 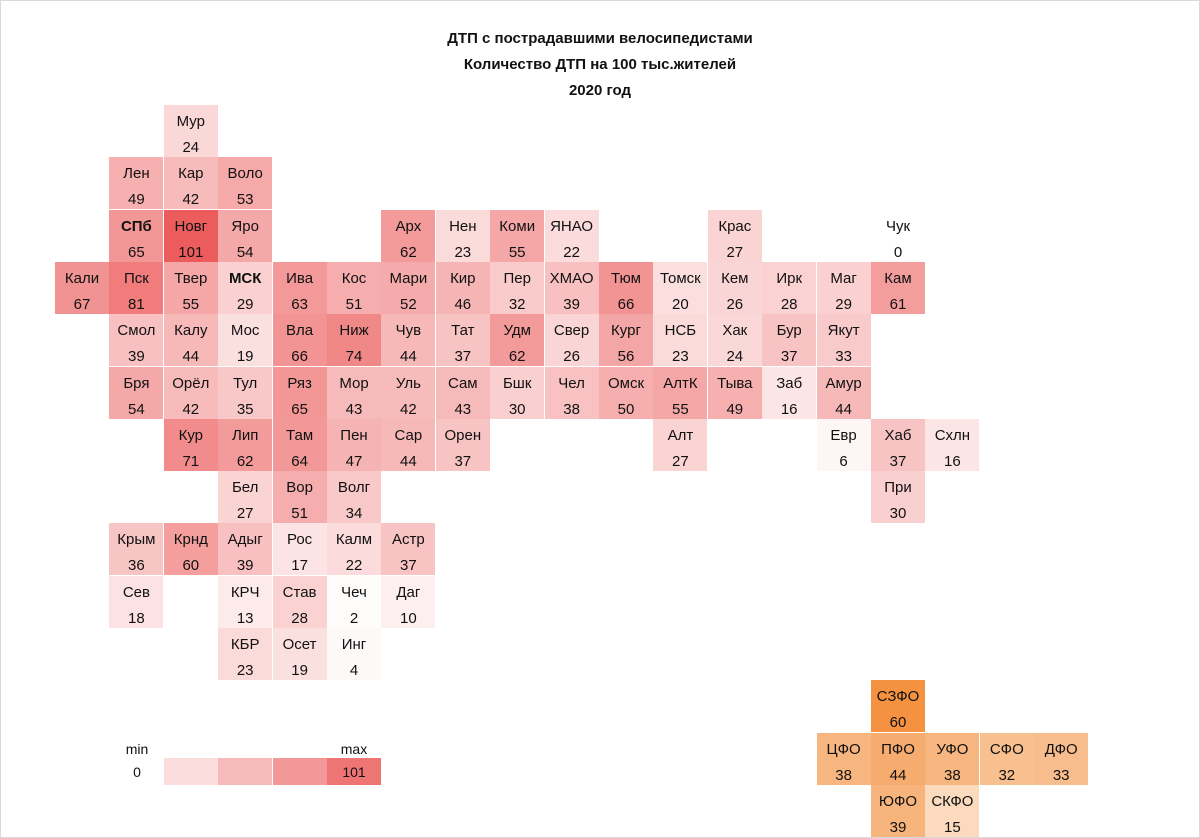 What do you see at coordinates (299, 461) in the screenshot?
I see `region-tile-value: 64` at bounding box center [299, 461].